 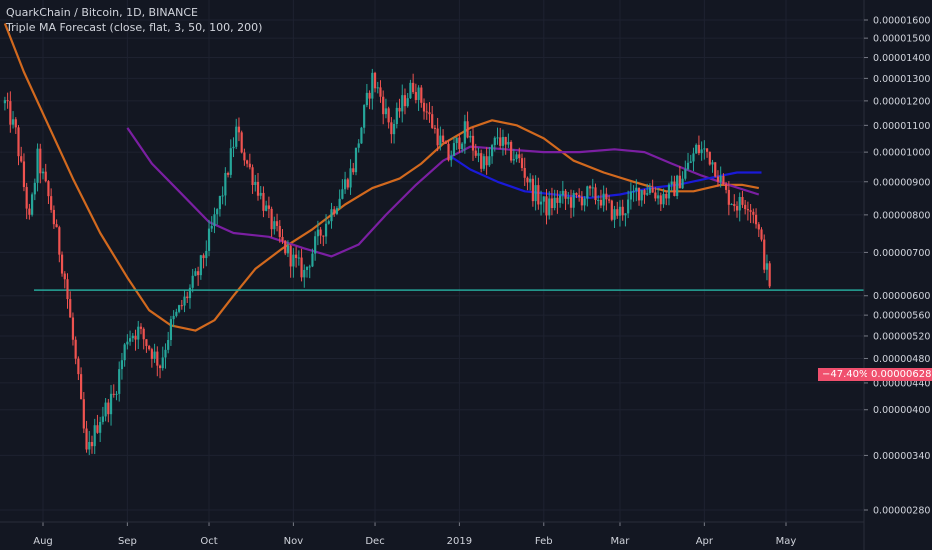 I want to click on y-tick-label: 0.00001500, so click(x=901, y=39).